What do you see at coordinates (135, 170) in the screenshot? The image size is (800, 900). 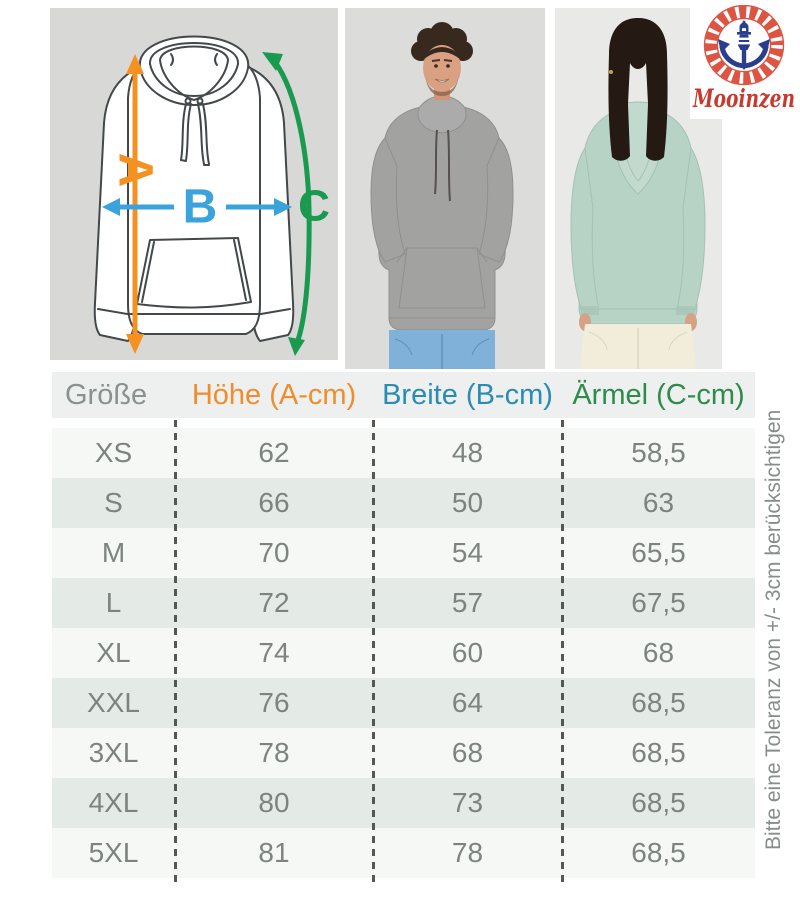 I see `measure-label-a: A` at bounding box center [135, 170].